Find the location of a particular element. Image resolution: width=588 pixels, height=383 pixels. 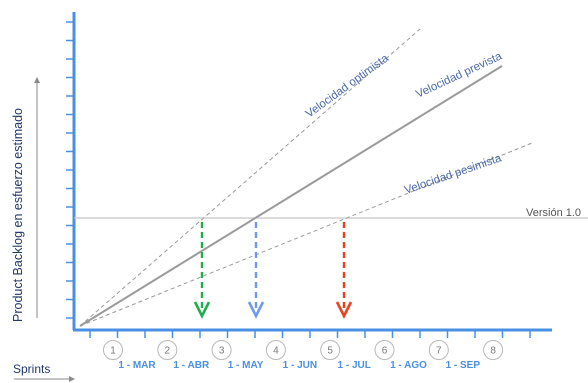

optimistic-label: Velocidad optimista is located at coordinates (348, 86).